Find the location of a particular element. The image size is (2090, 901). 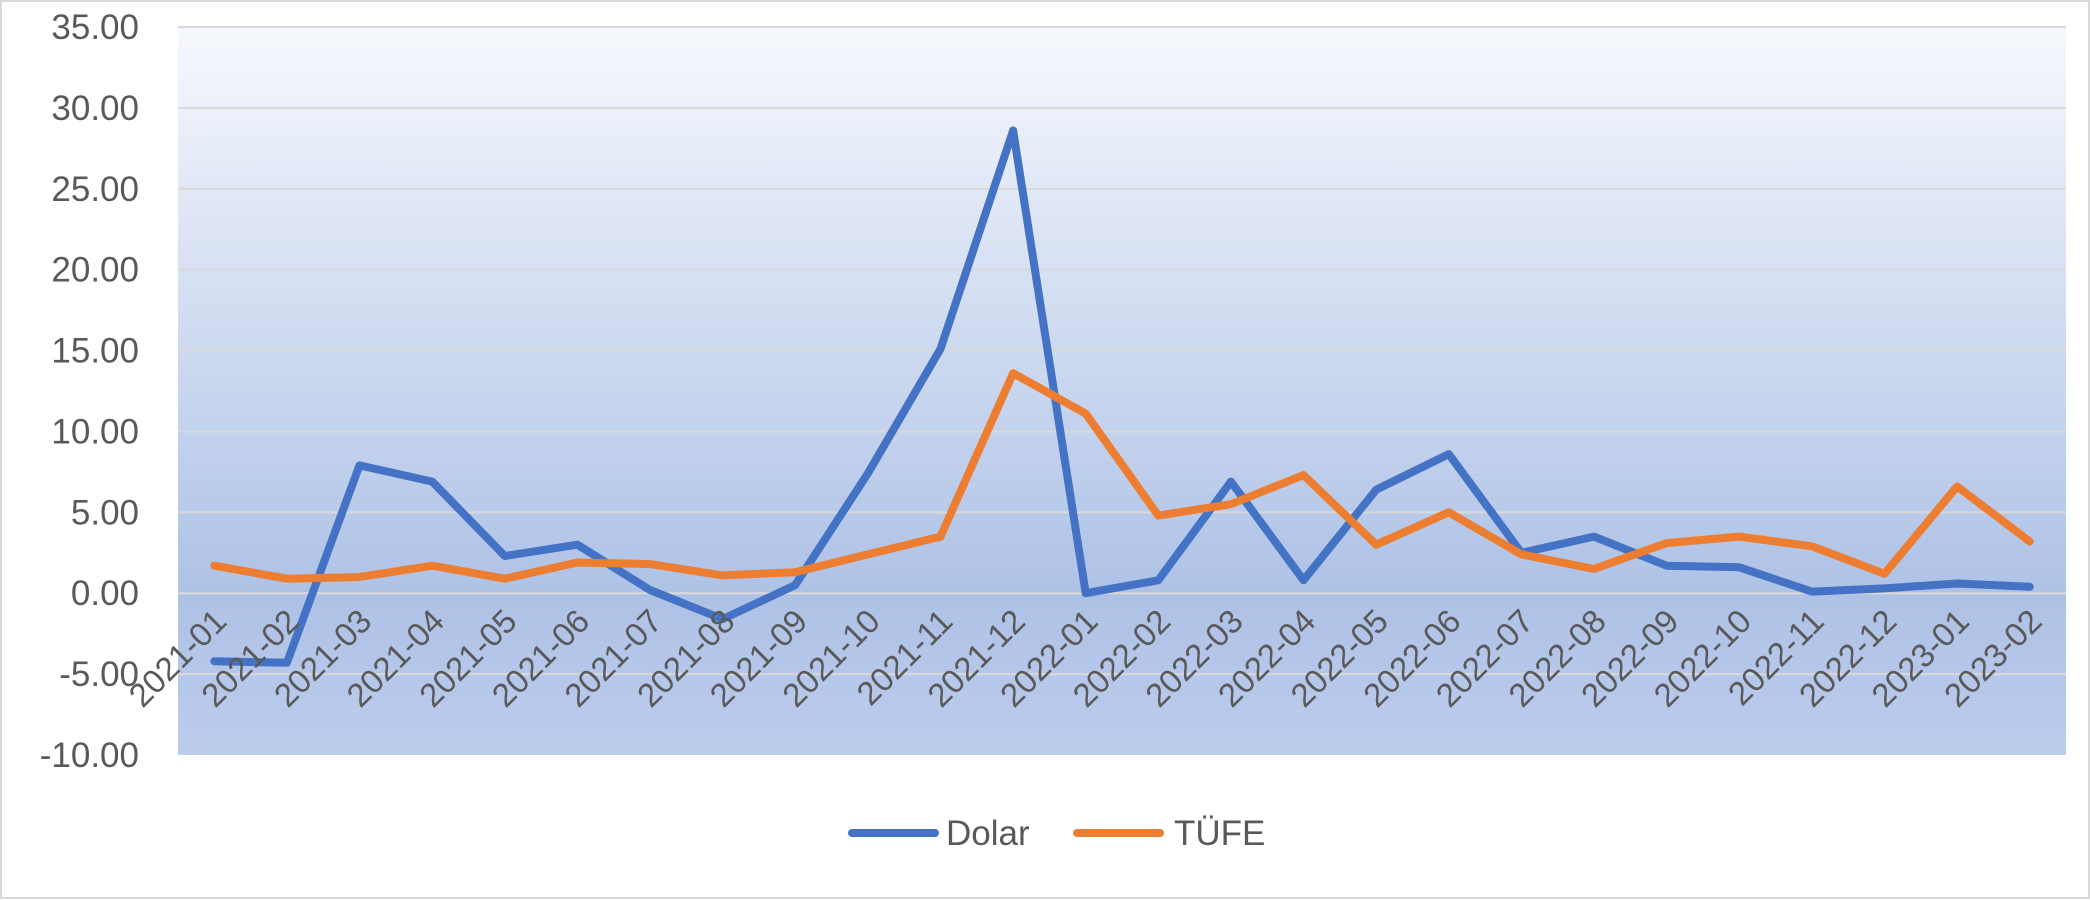

legend-item: Dolar is located at coordinates (941, 833).